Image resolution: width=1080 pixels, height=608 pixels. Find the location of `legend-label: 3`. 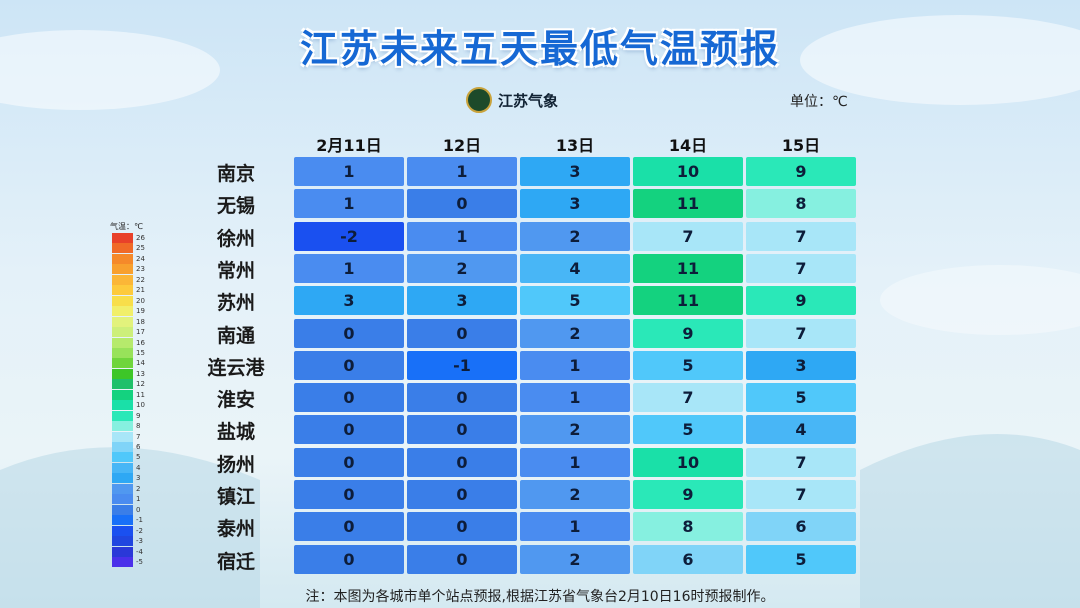

legend-label: 3 is located at coordinates (138, 478).